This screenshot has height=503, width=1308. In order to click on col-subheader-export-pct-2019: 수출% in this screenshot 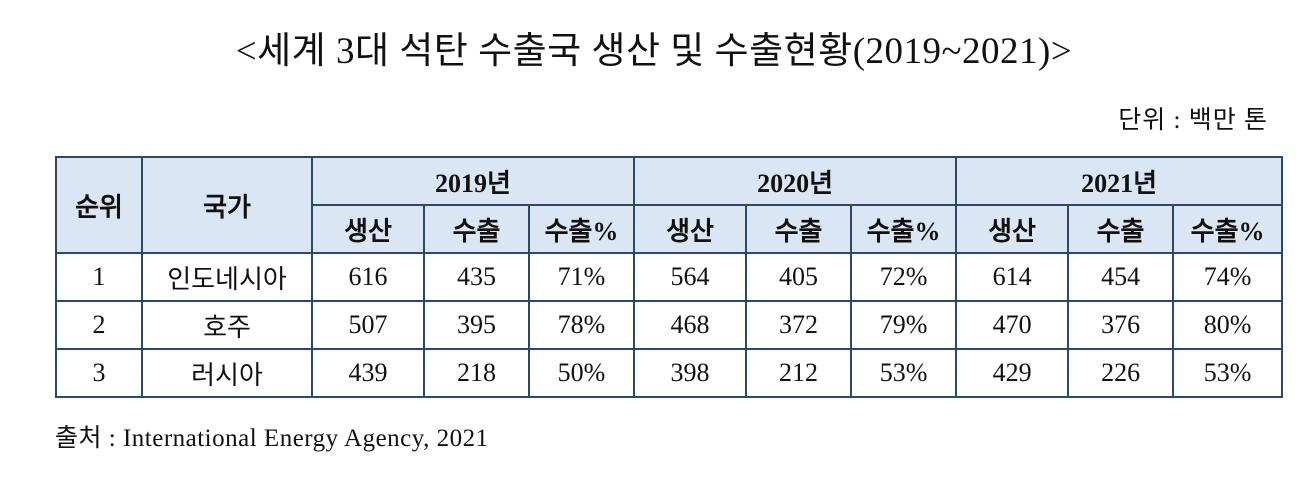, I will do `click(581, 229)`.